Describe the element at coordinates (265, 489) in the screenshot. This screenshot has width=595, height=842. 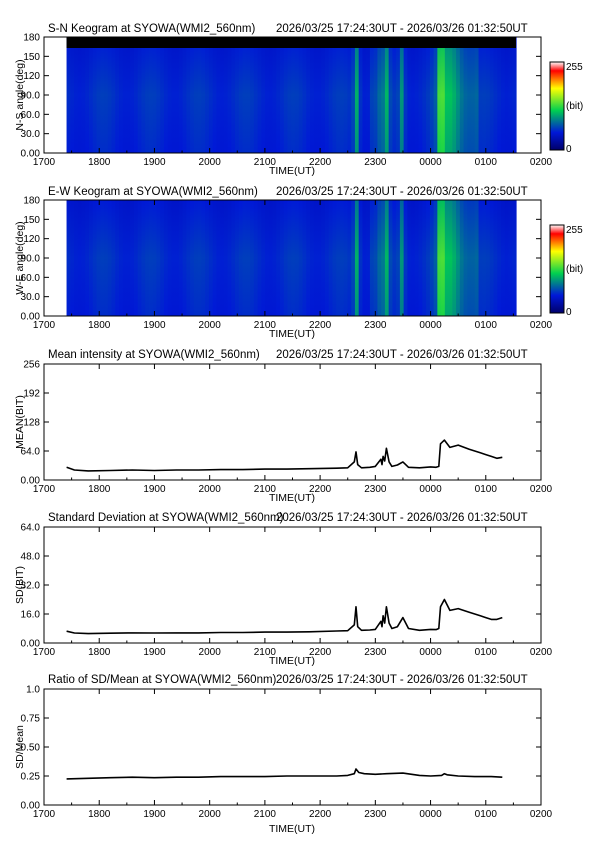
I see `mean-intensity-xtick-label: 2100` at that location.